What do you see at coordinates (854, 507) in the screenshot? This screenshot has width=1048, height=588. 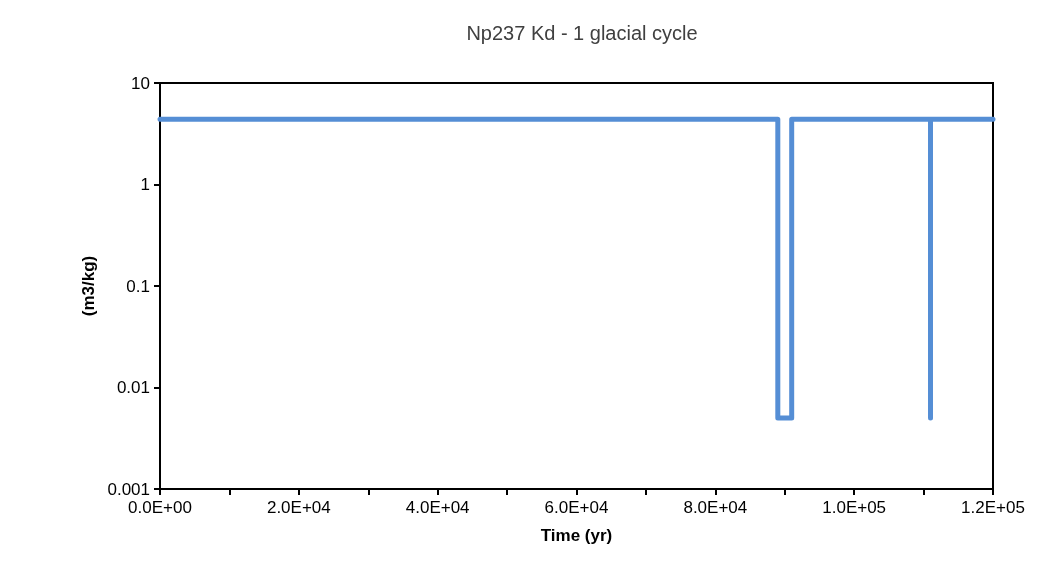 I see `x-tick-label: 1.0E+05` at bounding box center [854, 507].